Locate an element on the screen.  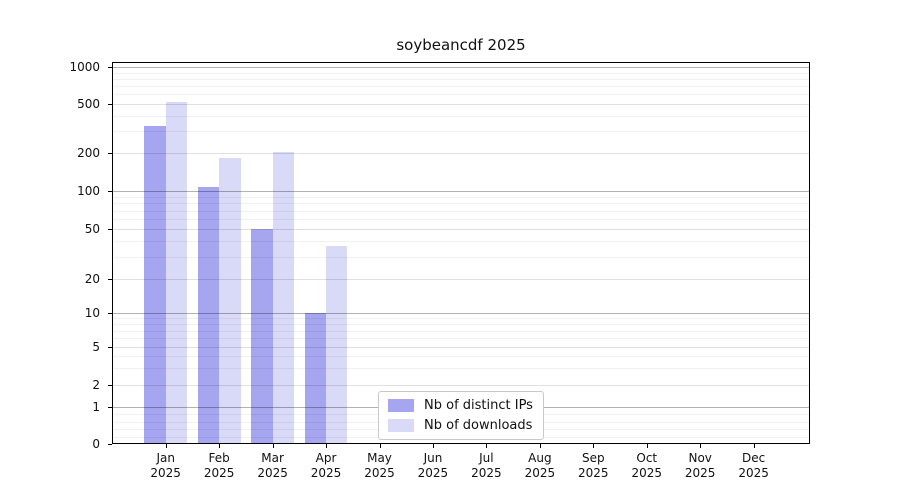
legend-swatch-downloads is located at coordinates (401, 425).